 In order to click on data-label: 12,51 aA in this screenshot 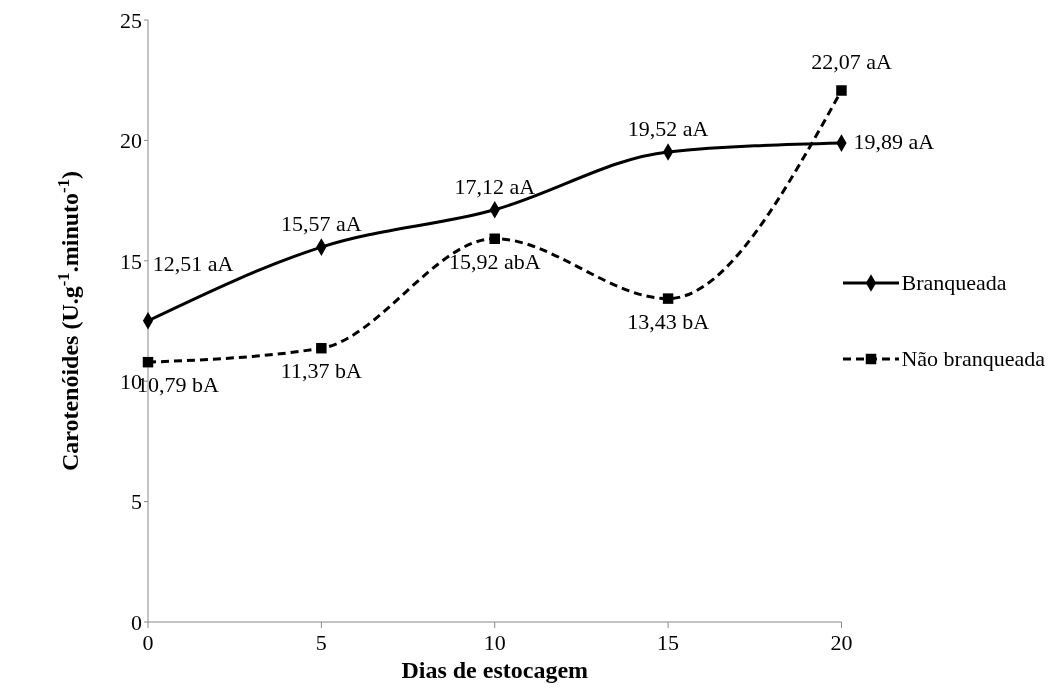, I will do `click(193, 263)`.